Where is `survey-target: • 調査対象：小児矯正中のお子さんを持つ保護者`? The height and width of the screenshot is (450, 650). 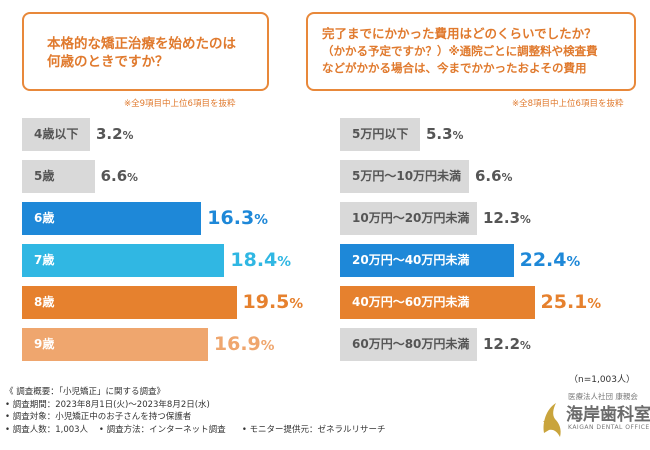 survey-target: • 調査対象：小児矯正中のお子さんを持つ保護者 is located at coordinates (98, 417).